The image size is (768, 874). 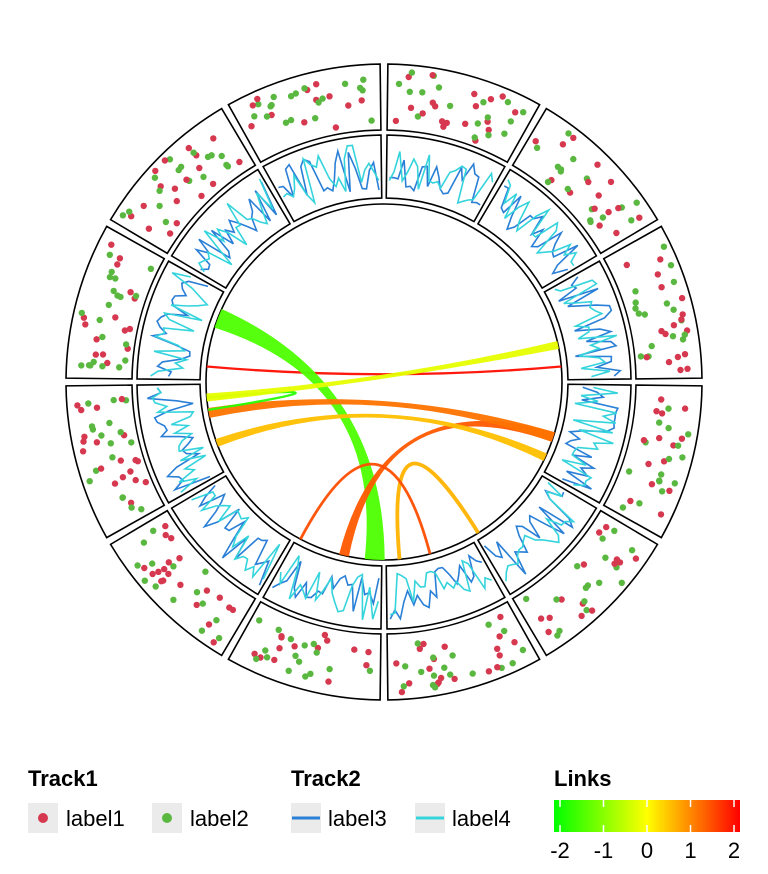 What do you see at coordinates (365, 508) in the screenshot?
I see `link-ribbon` at bounding box center [365, 508].